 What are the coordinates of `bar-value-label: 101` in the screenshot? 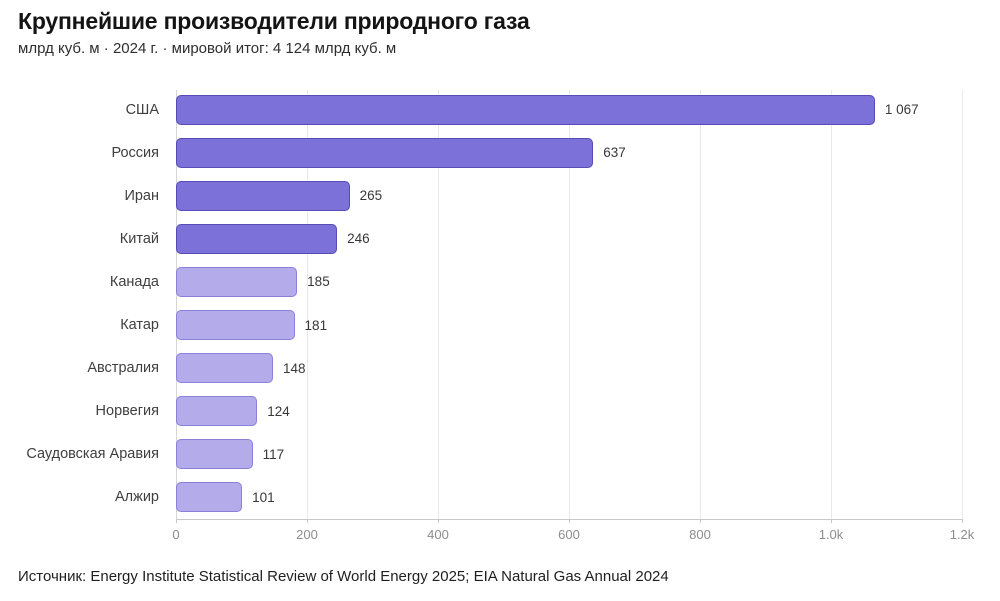 It's located at (263, 497).